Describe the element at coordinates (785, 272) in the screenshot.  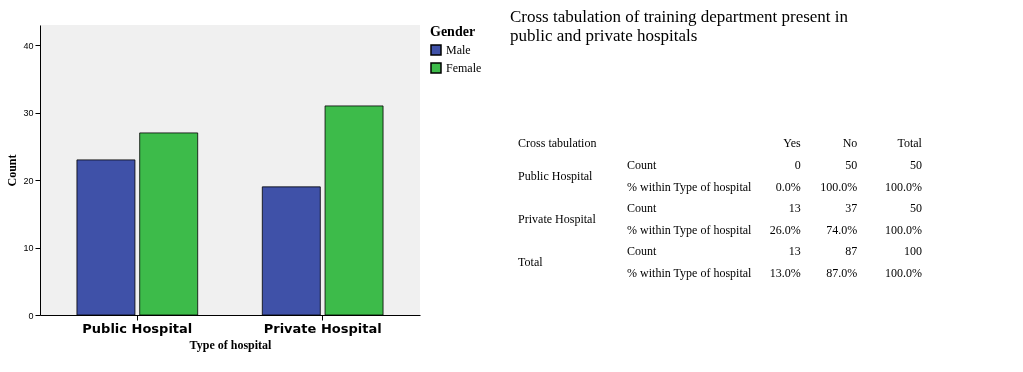
I see `text: 13.0%` at that location.